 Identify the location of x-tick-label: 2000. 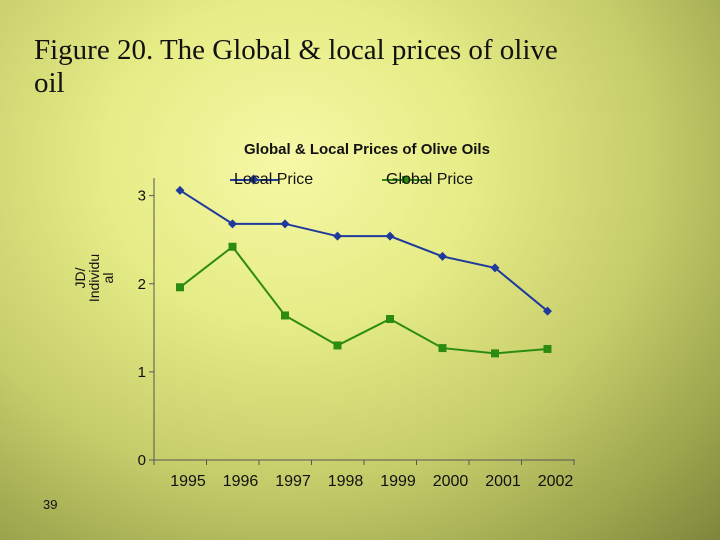
(451, 481).